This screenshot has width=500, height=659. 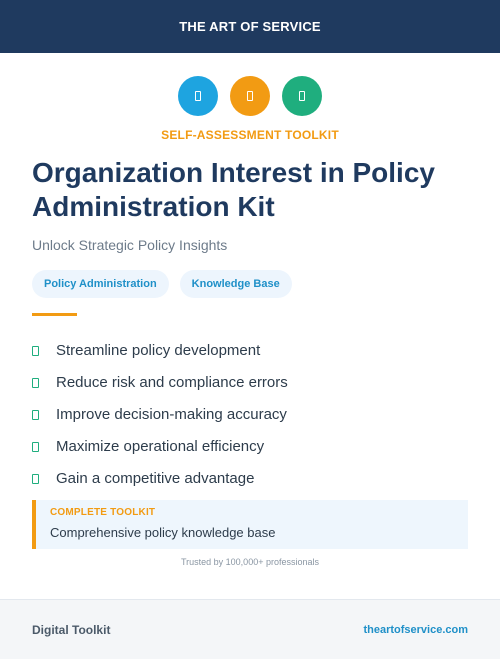 What do you see at coordinates (249, 562) in the screenshot?
I see `trusted-note: Trusted by 100,000+ professionals` at bounding box center [249, 562].